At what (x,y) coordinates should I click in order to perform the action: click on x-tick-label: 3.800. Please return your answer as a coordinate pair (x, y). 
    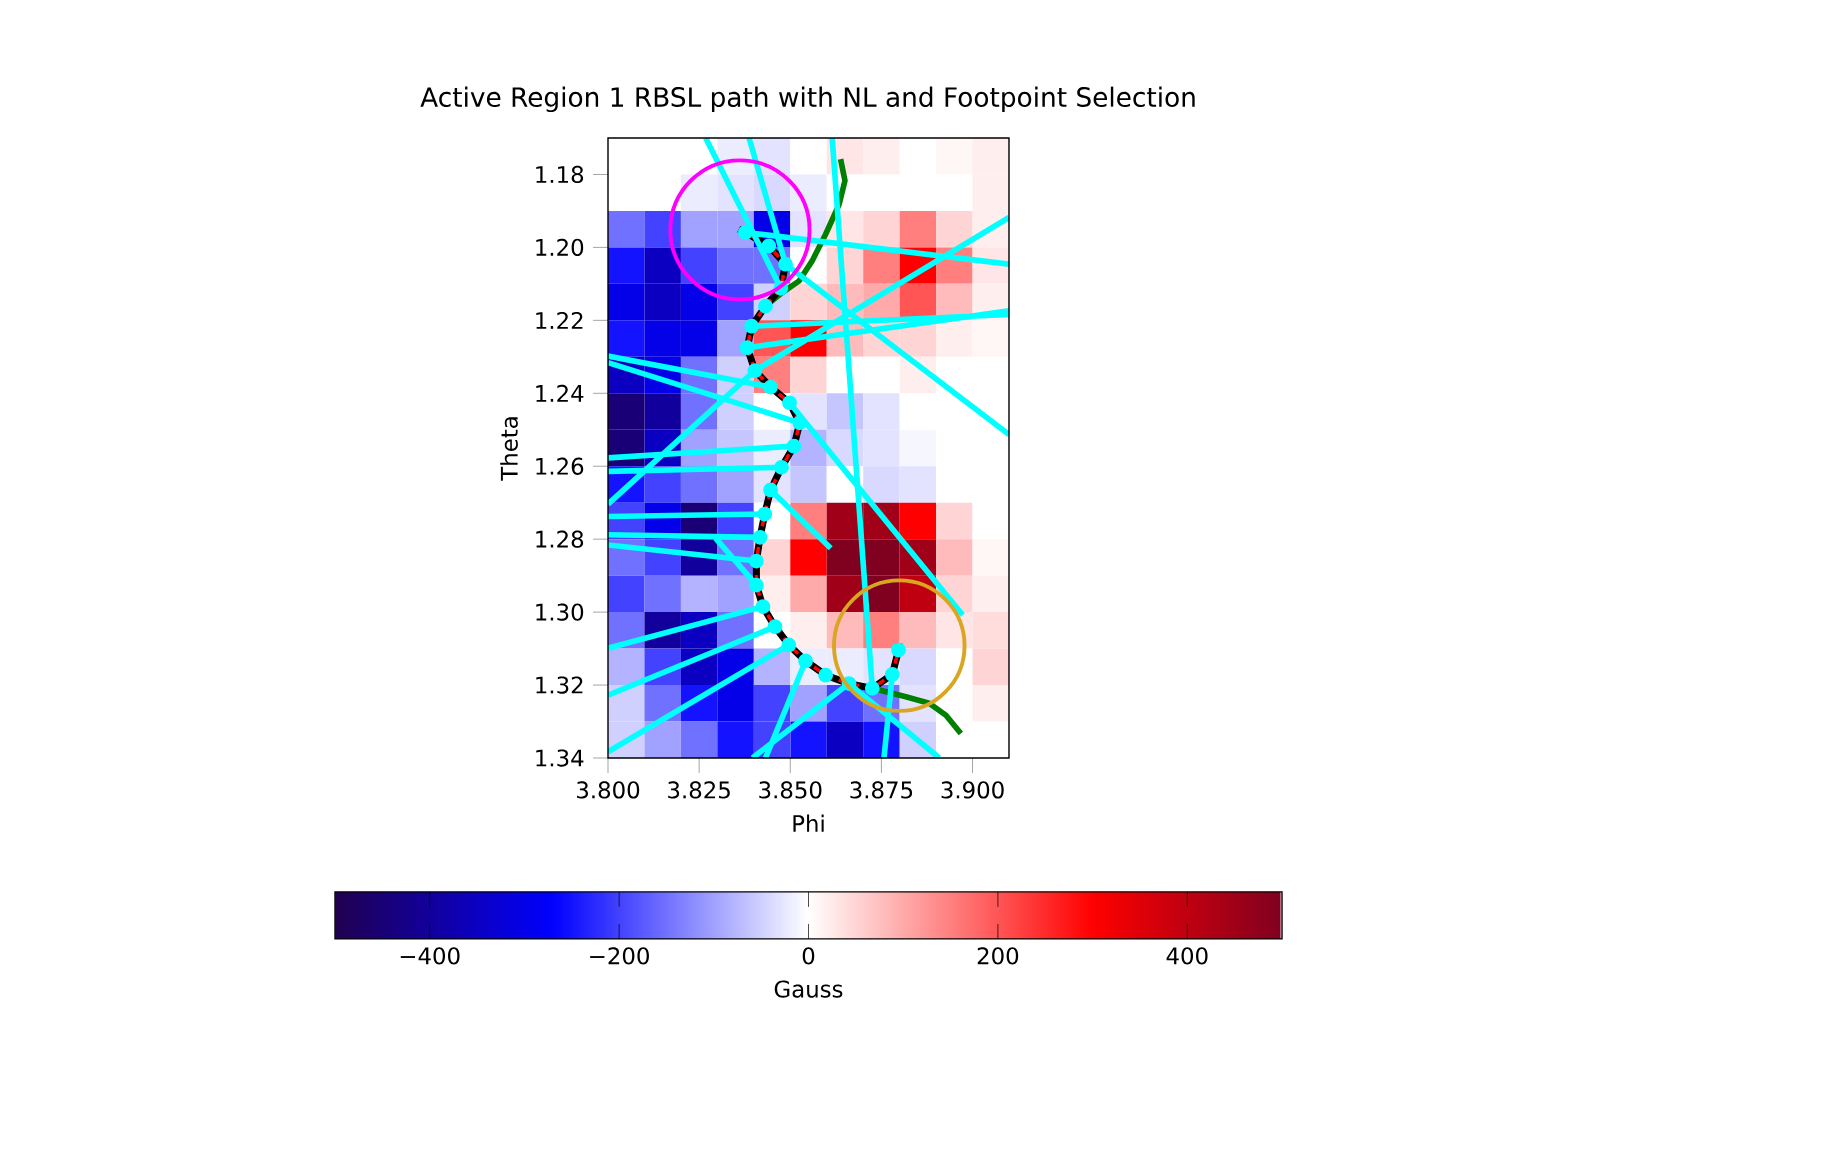
    Looking at the image, I should click on (608, 790).